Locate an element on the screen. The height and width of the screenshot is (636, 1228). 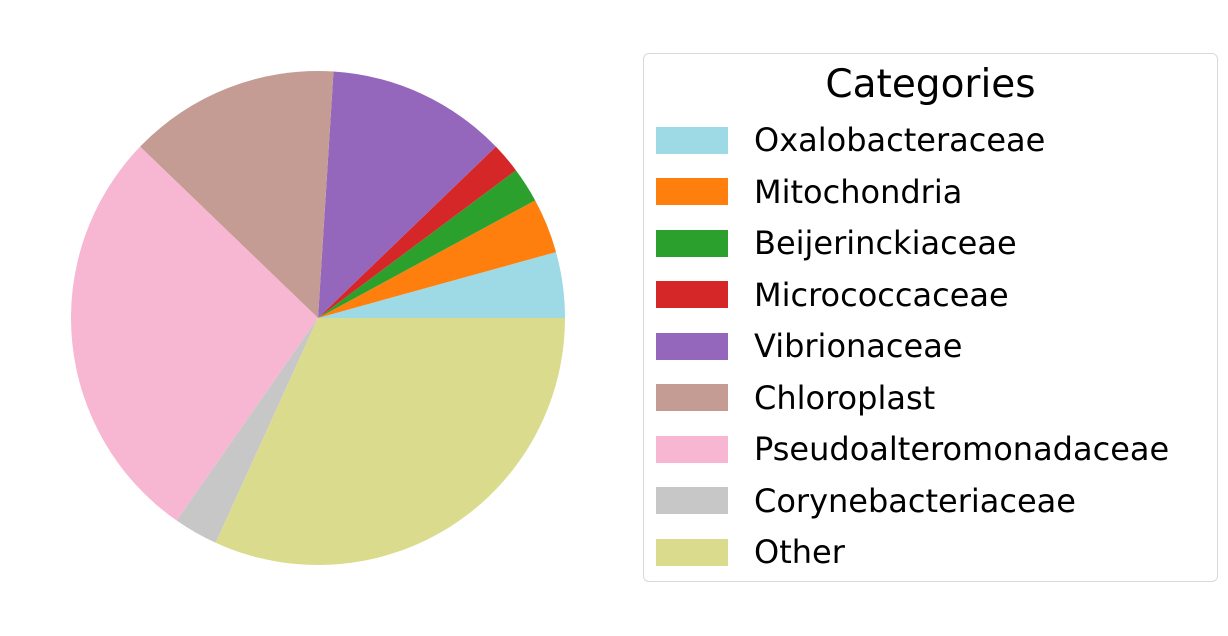
legend-item-micrococcaceae: Micrococcaceae is located at coordinates (832, 295).